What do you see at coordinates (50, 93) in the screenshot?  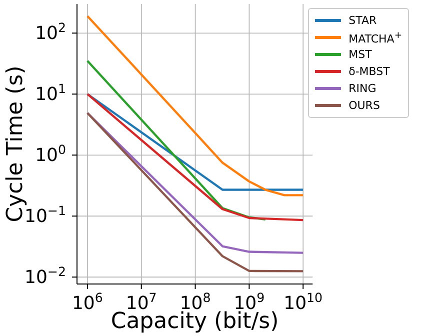 I see `y-tick-label: 10$^{1}$` at bounding box center [50, 93].